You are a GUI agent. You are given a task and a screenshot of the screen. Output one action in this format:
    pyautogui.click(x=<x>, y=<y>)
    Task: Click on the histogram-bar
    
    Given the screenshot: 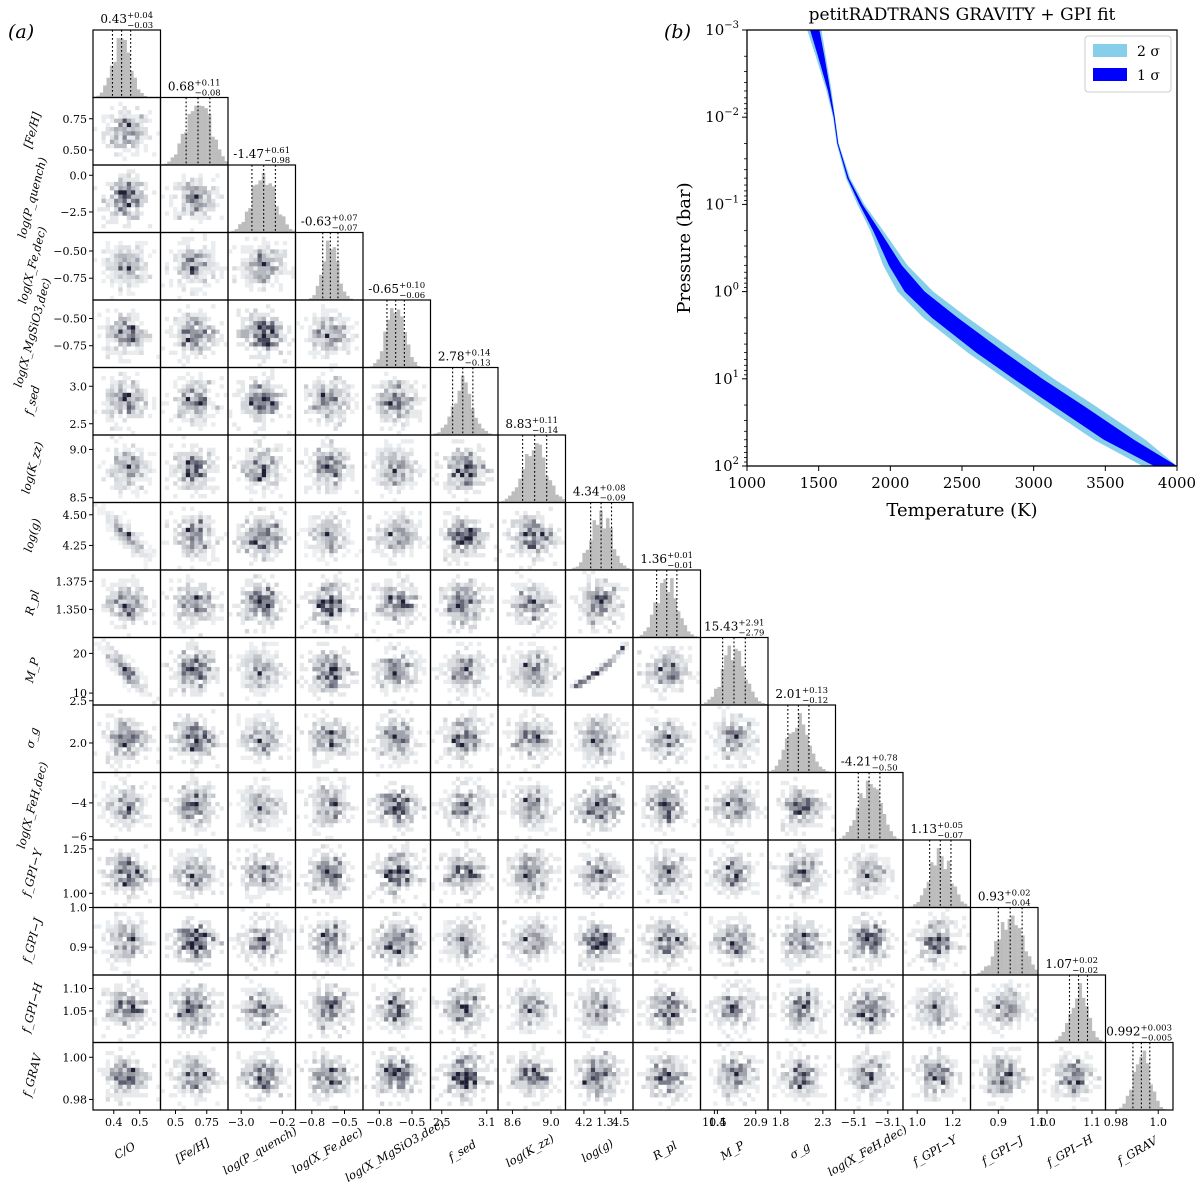 What is the action you would take?
    pyautogui.click(x=287, y=228)
    